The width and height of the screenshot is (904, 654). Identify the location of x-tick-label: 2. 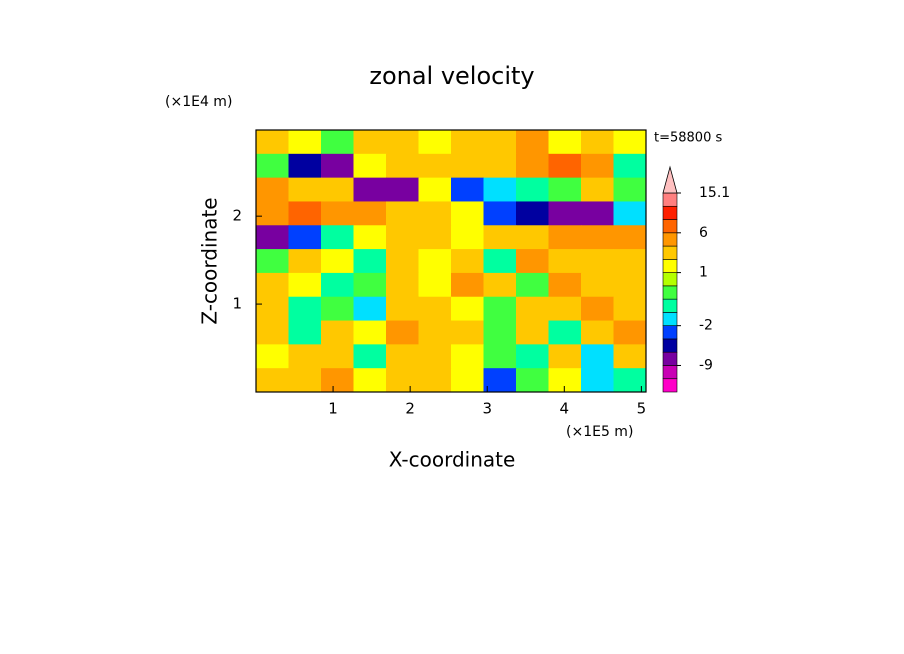
(410, 409).